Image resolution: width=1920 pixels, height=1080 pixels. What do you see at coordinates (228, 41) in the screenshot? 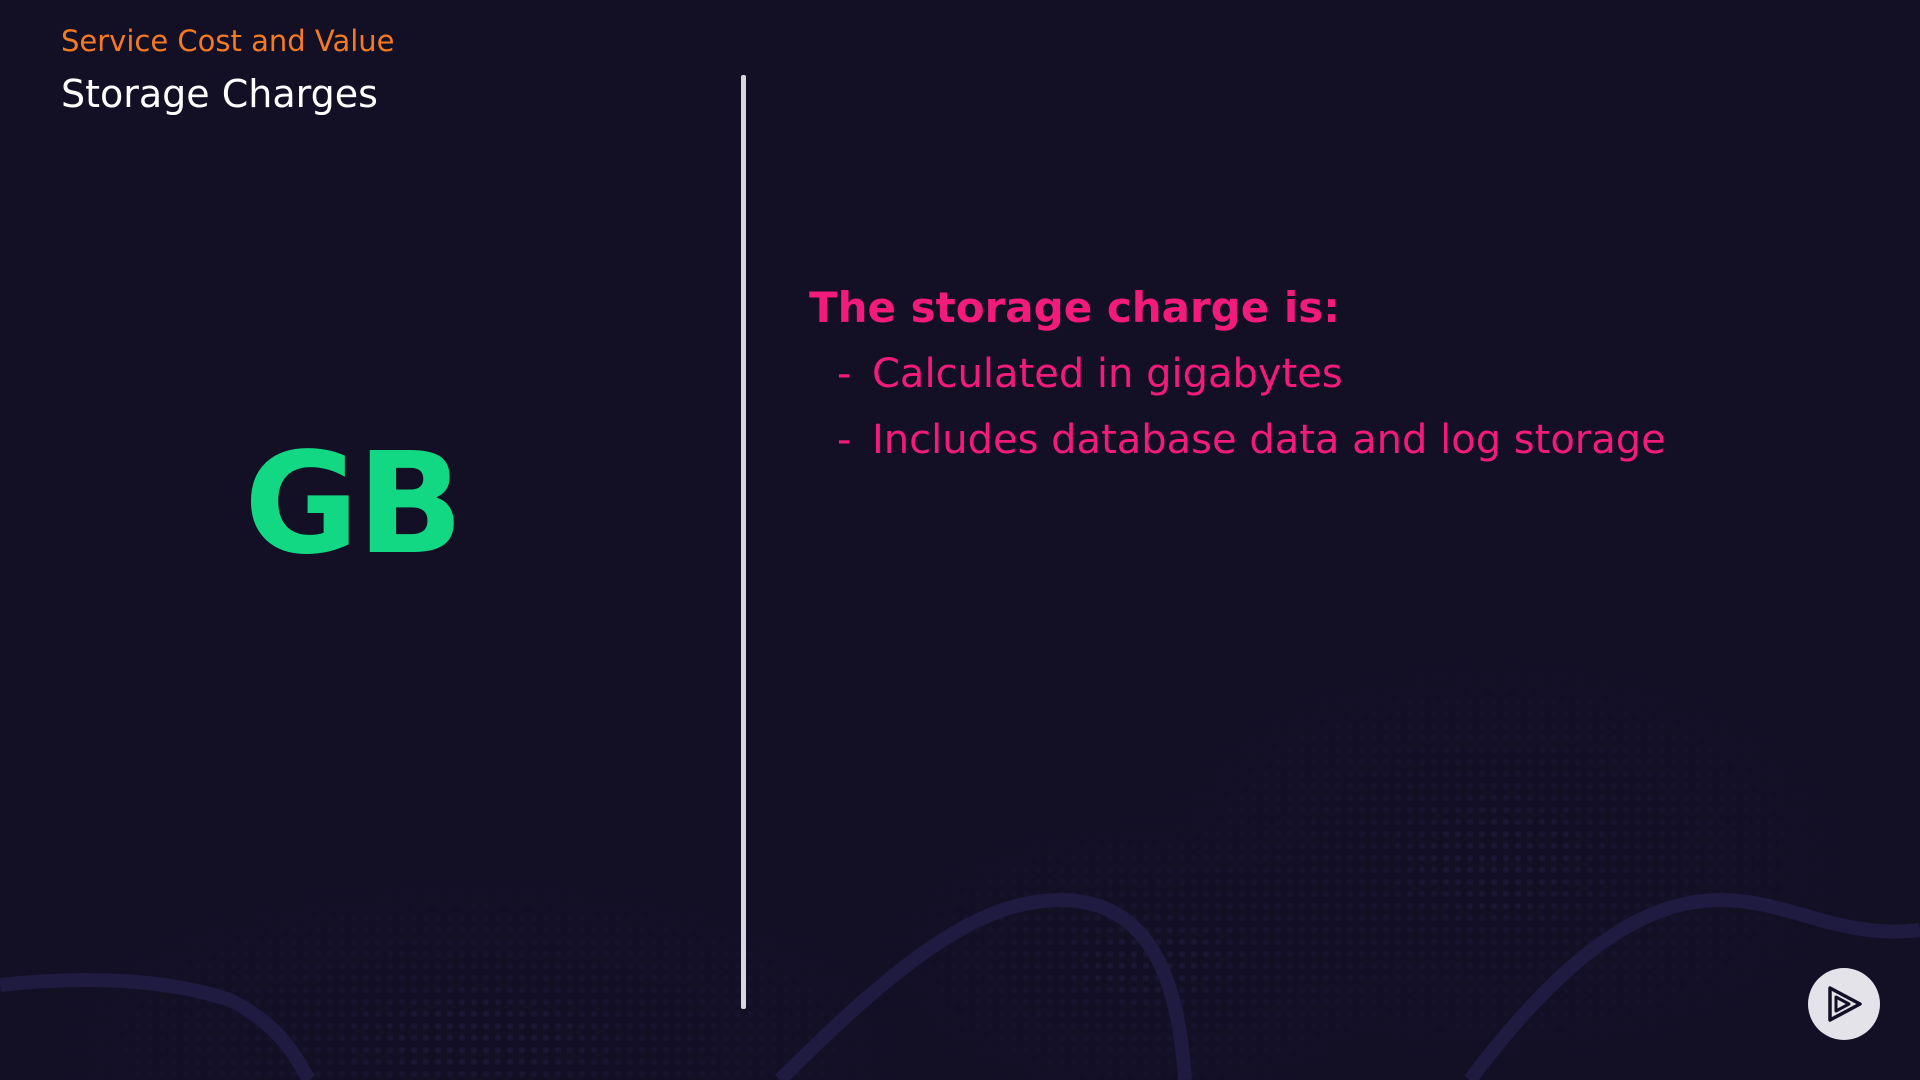
I see `section-kicker: Service Cost and Value` at bounding box center [228, 41].